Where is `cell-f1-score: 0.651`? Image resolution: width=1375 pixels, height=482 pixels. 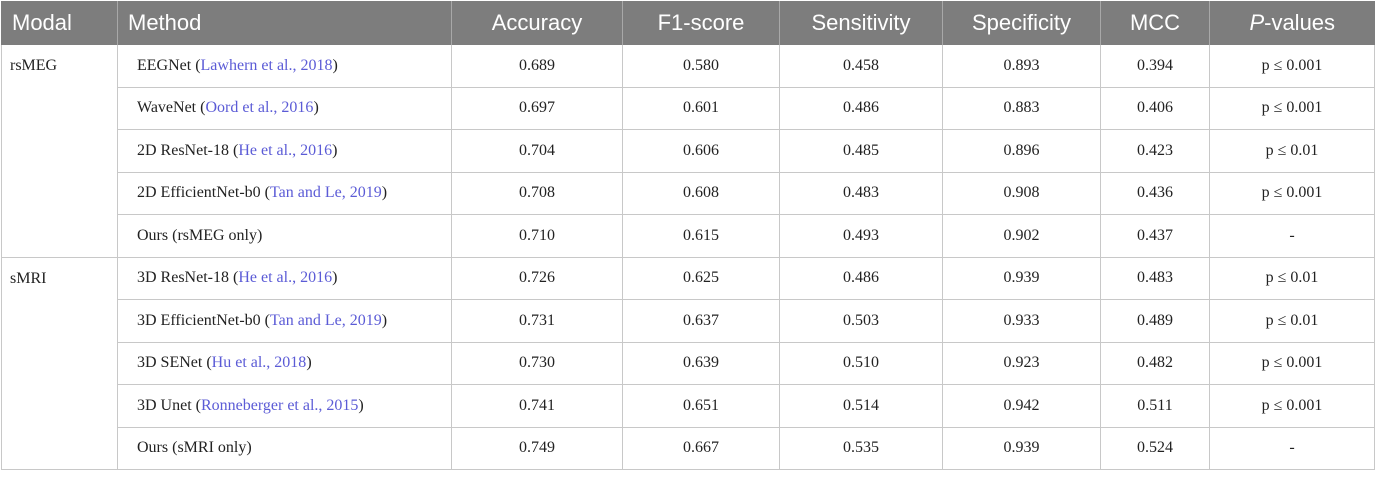
cell-f1-score: 0.651 is located at coordinates (701, 406).